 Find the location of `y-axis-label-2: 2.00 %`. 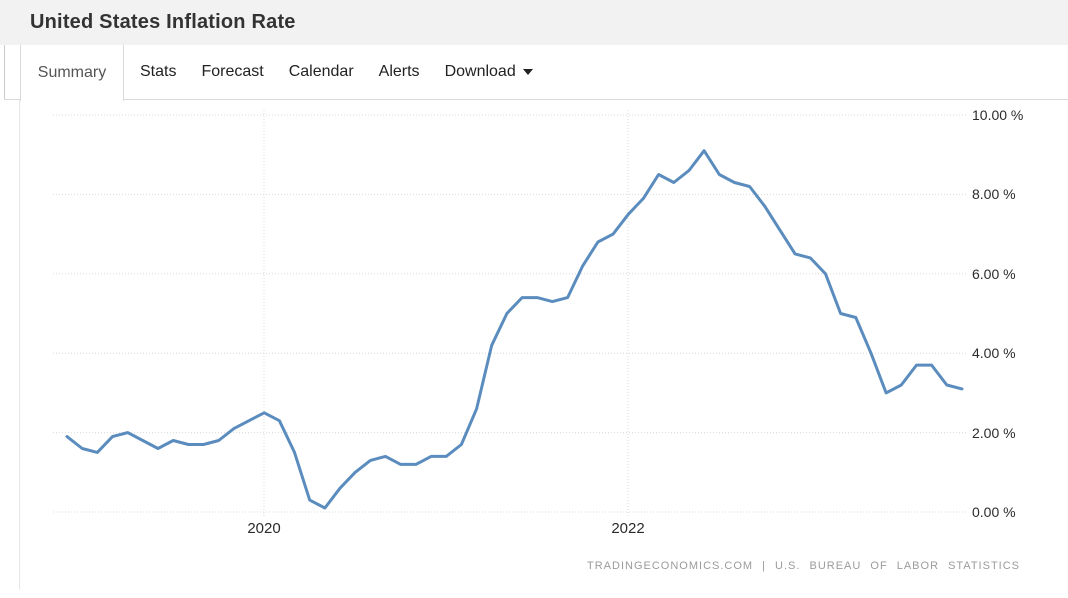

y-axis-label-2: 2.00 % is located at coordinates (994, 433).